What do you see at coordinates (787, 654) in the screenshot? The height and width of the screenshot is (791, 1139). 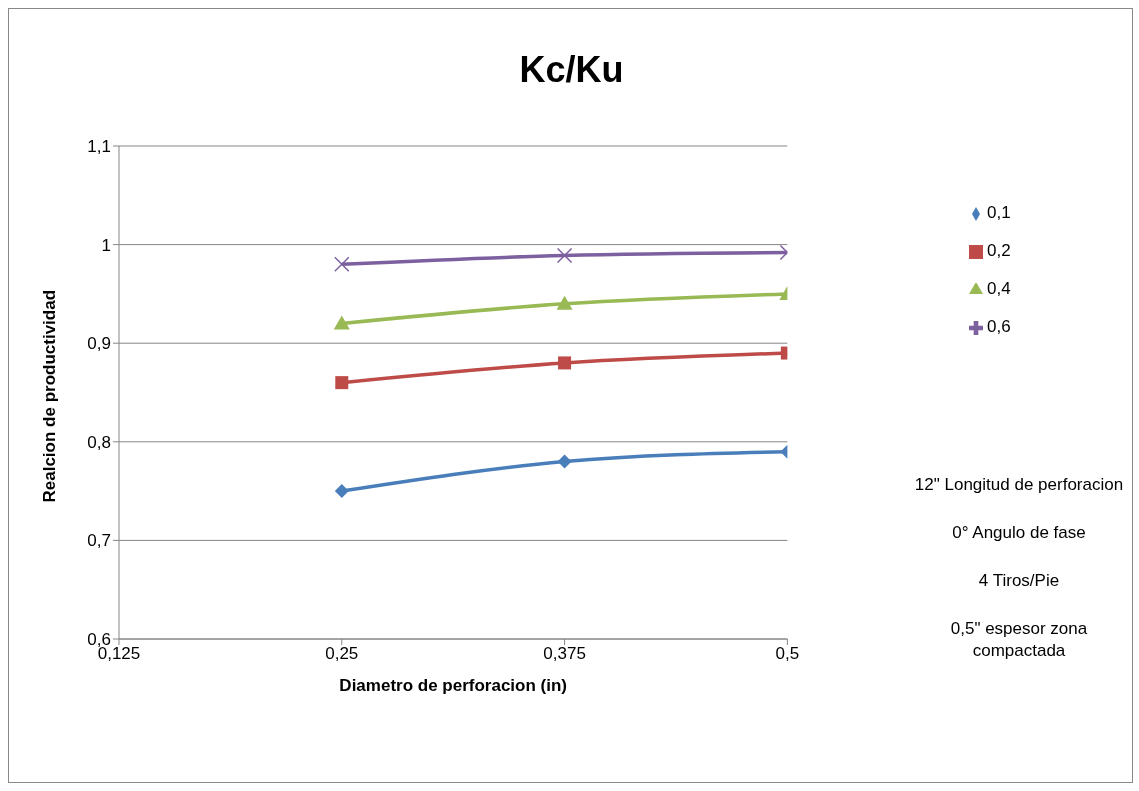 I see `x-tick-label: 0,5` at bounding box center [787, 654].